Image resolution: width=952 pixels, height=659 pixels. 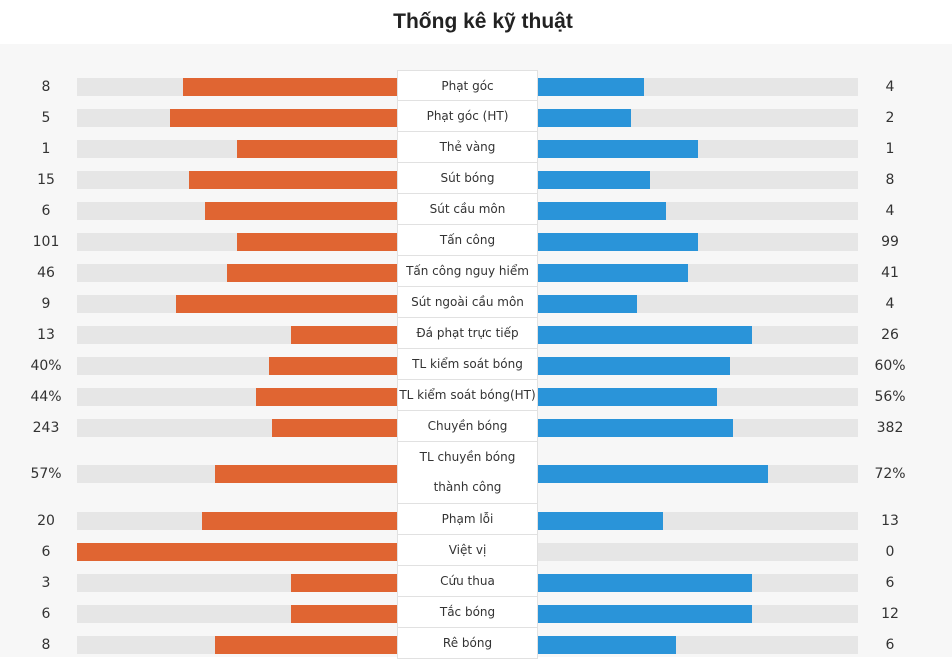 I want to click on away-value: 0, so click(x=890, y=551).